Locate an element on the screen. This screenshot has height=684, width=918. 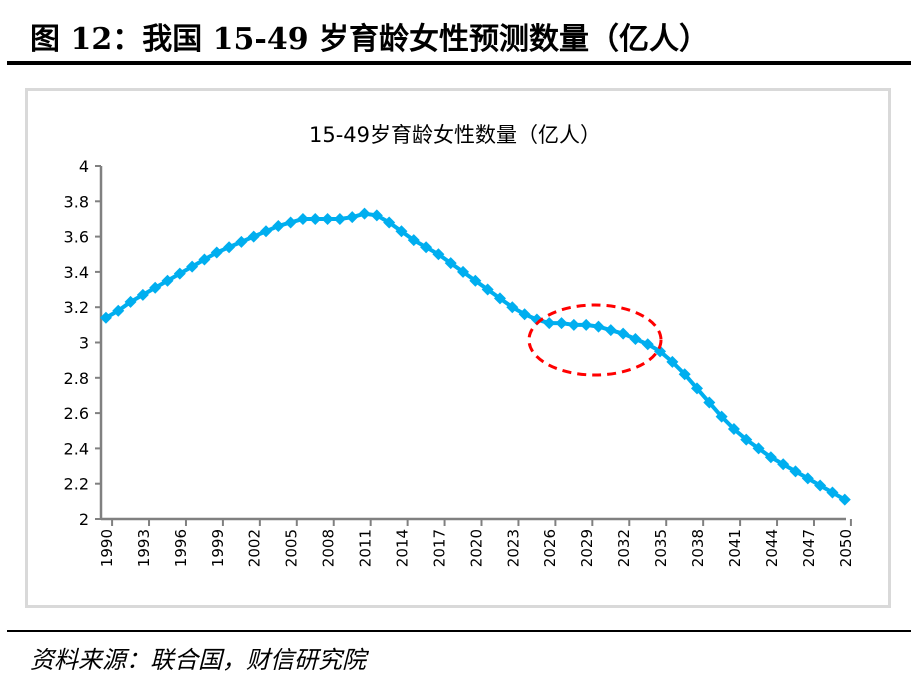
data-point-2013 is located at coordinates (389, 222).